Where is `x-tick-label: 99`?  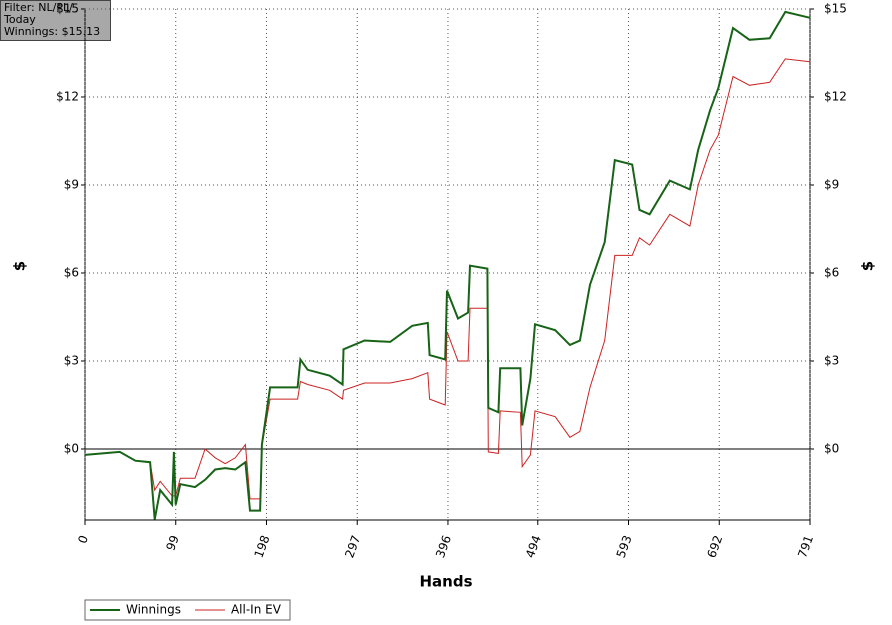 x-tick-label: 99 is located at coordinates (172, 542).